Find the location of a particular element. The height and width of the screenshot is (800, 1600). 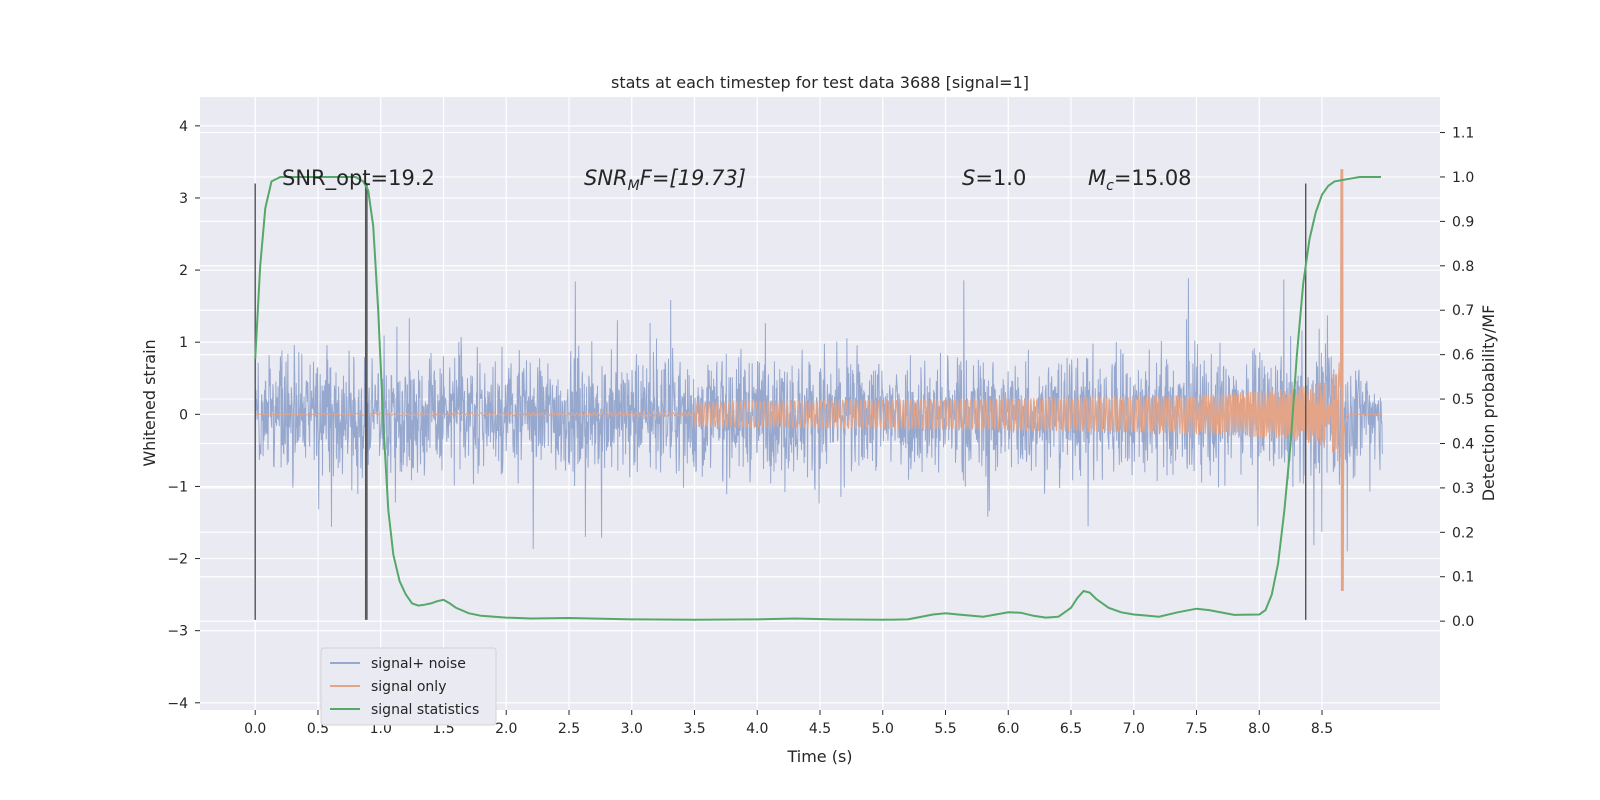

right-y-axis-label: Detection probability/MF is located at coordinates (1488, 403).